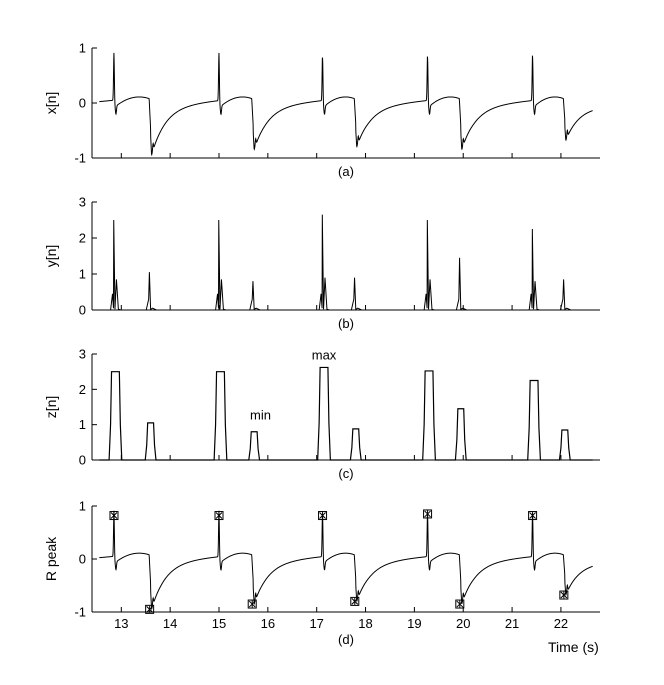  I want to click on energy-trace, so click(346, 262).